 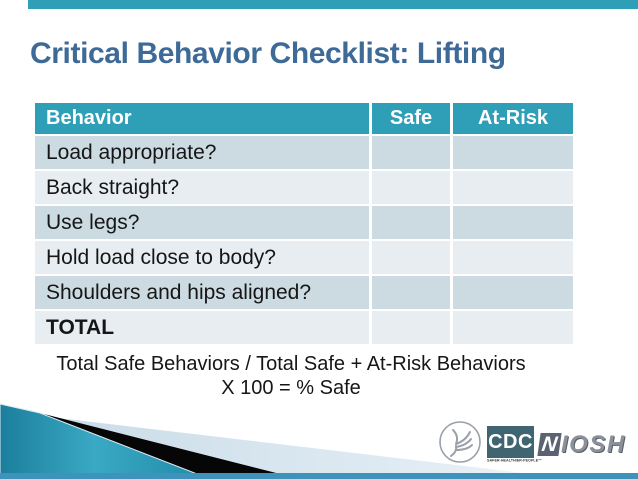 What do you see at coordinates (203, 327) in the screenshot?
I see `total-label: TOTAL` at bounding box center [203, 327].